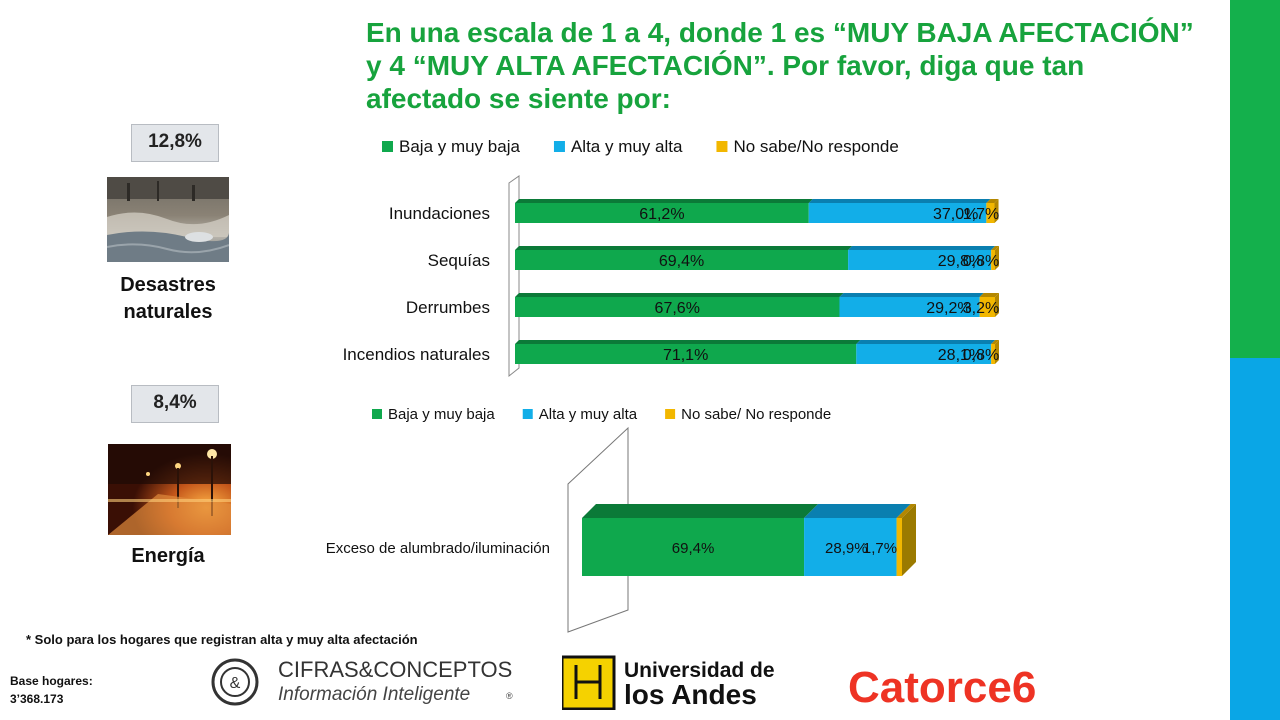 This screenshot has height=720, width=1280. Describe the element at coordinates (51, 681) in the screenshot. I see `base-line1: Base hogares:` at that location.